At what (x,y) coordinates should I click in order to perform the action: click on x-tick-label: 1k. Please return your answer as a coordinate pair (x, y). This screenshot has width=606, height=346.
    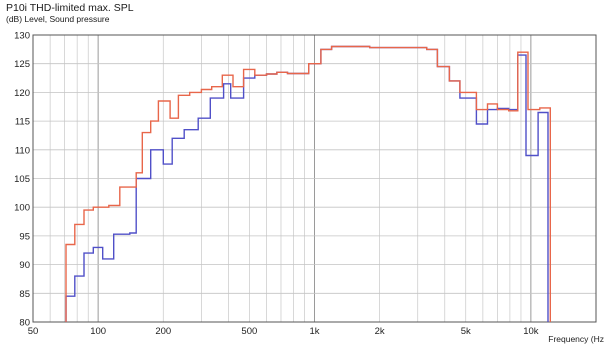
    Looking at the image, I should click on (314, 331).